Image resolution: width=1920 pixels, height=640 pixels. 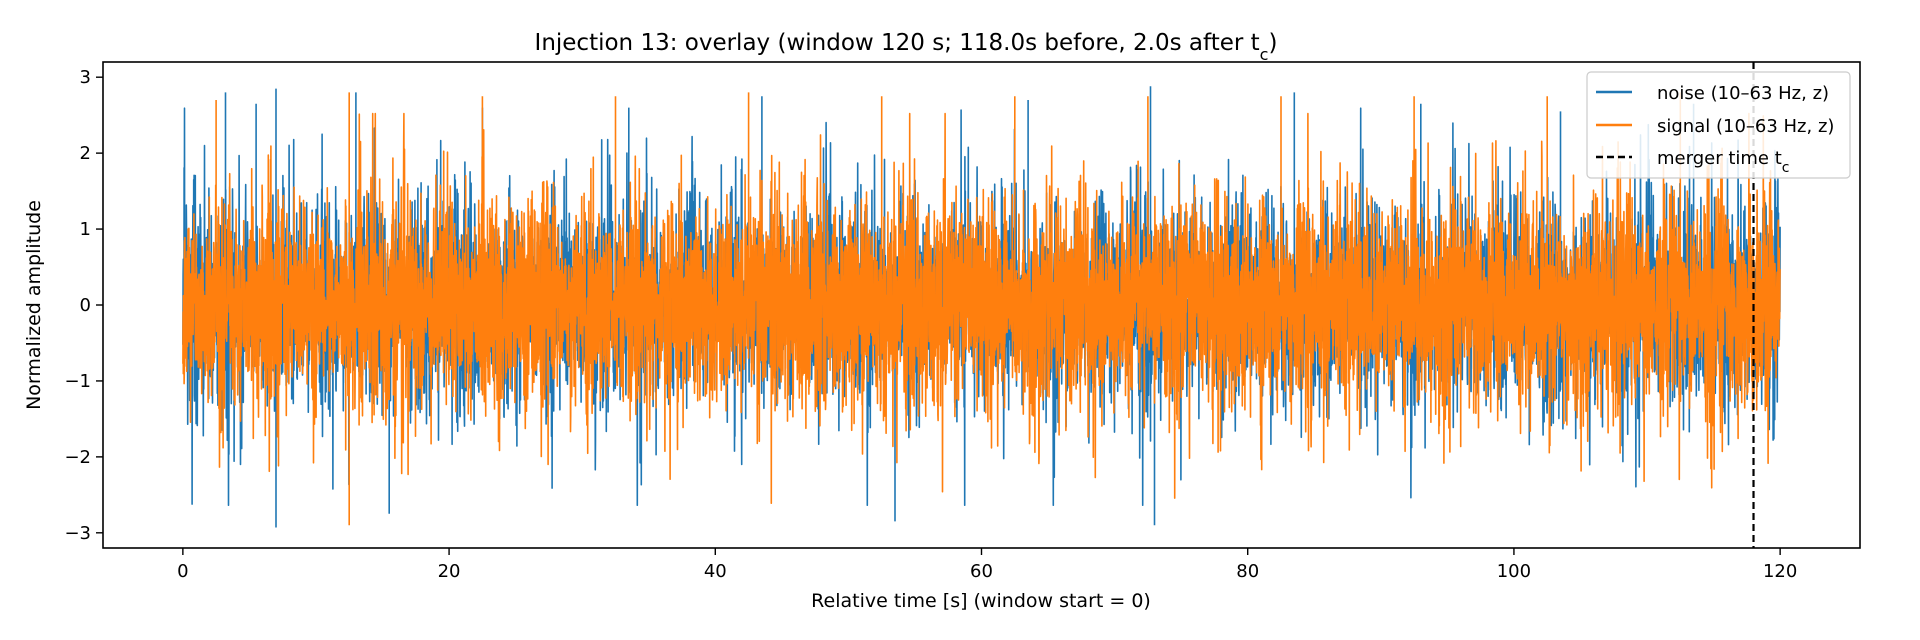 I want to click on y-tick-label: 2, so click(x=85, y=153).